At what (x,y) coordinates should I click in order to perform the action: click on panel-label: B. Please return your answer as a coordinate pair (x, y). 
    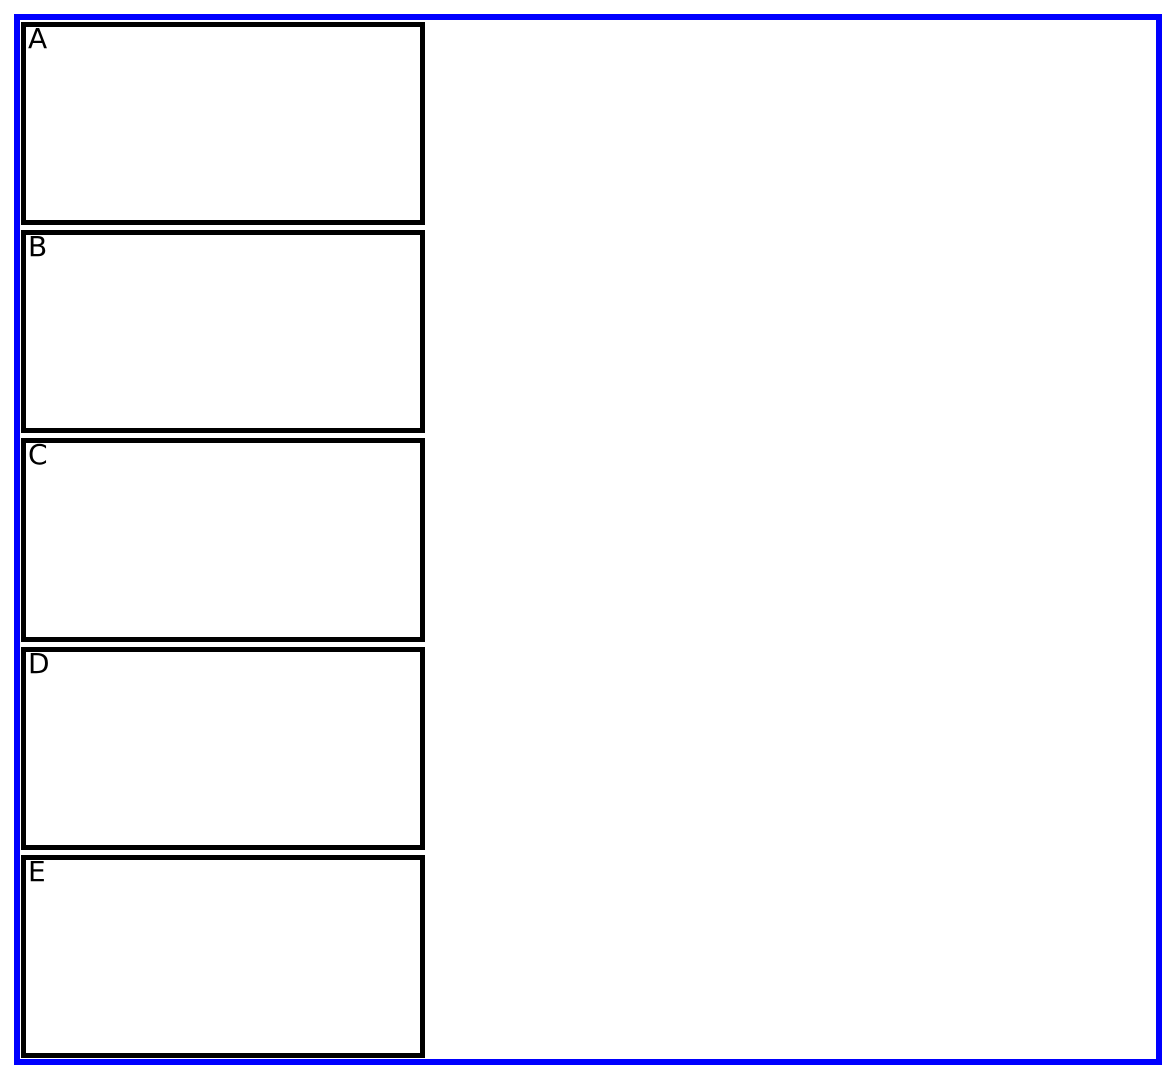
    Looking at the image, I should click on (38, 247).